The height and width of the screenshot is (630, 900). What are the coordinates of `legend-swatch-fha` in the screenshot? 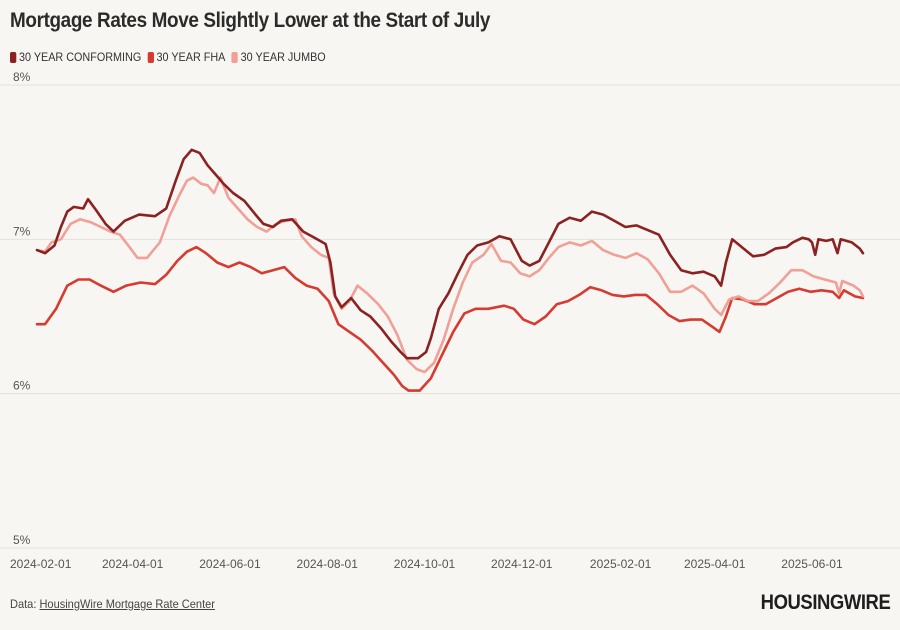 It's located at (150, 57).